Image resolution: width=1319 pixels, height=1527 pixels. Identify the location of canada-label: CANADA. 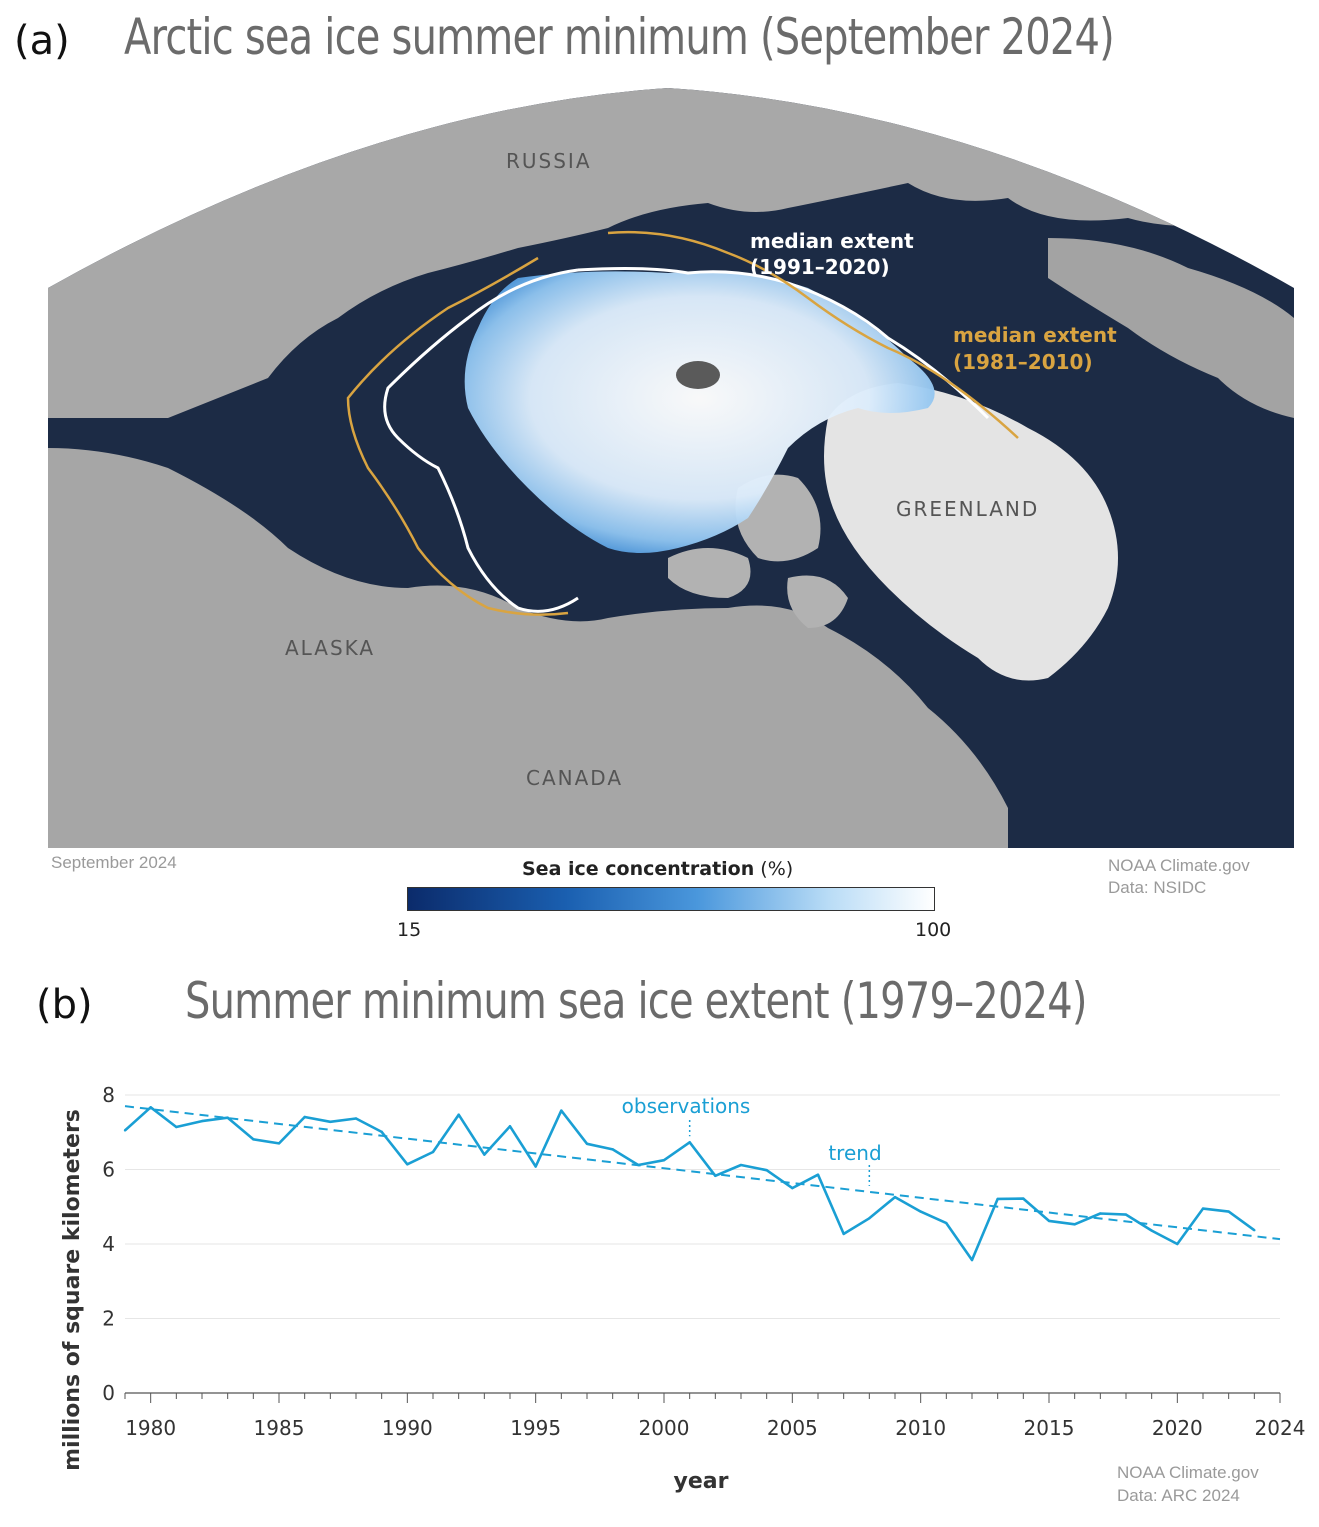
(574, 778).